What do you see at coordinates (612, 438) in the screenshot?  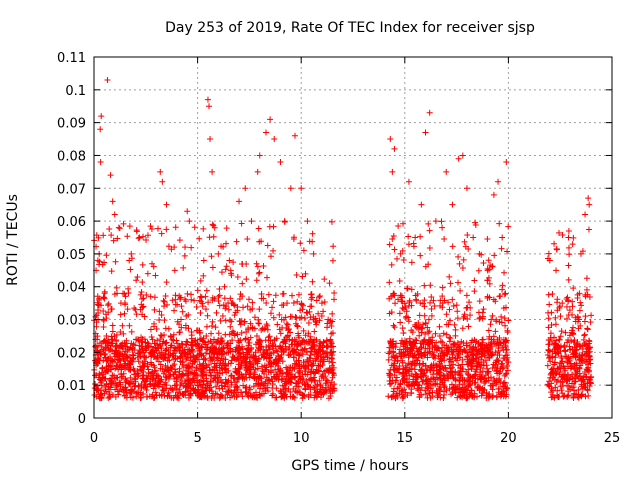 I see `x-tick-label: 25` at bounding box center [612, 438].